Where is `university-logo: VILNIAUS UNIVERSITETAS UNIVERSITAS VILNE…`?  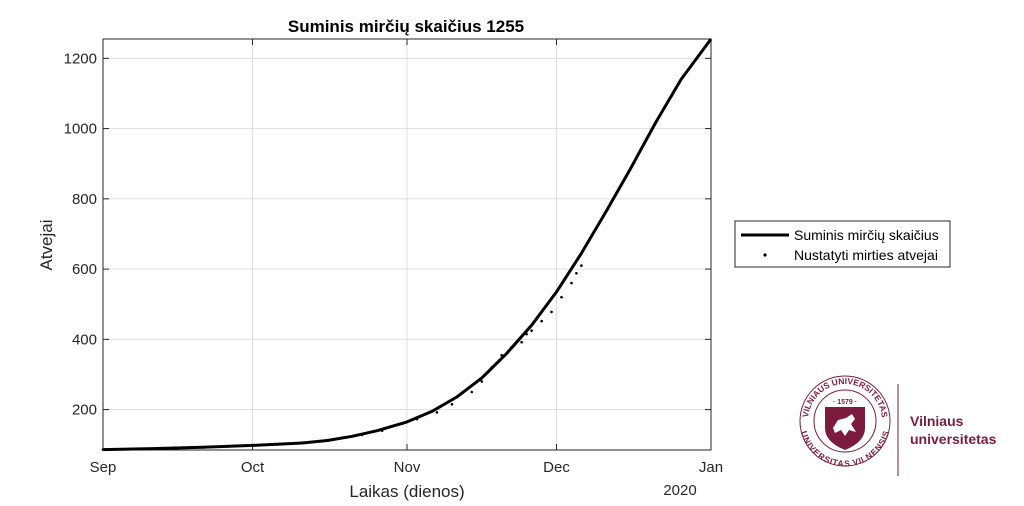 university-logo: VILNIAUS UNIVERSITETAS UNIVERSITAS VILNE… is located at coordinates (898, 425).